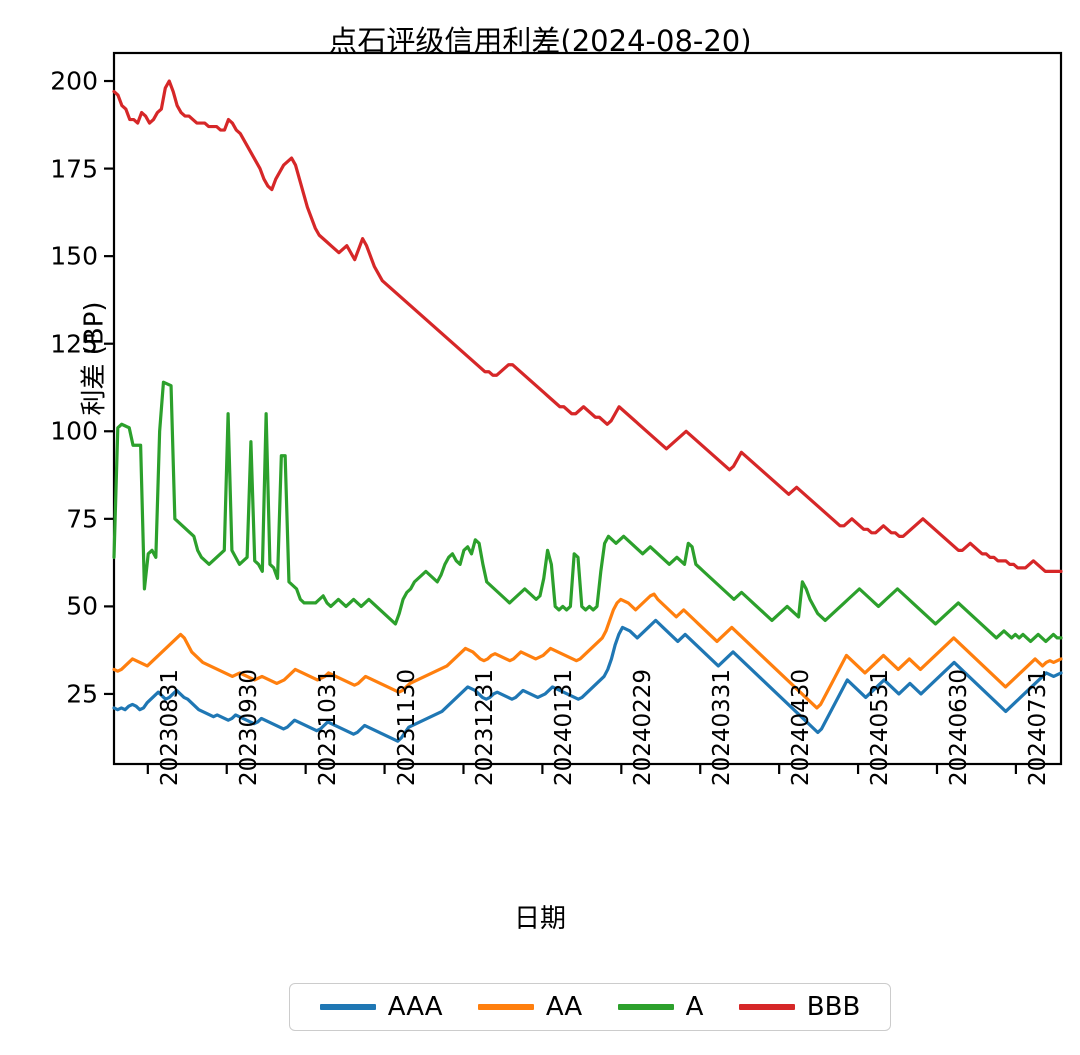 This screenshot has width=1080, height=1055. I want to click on y-tick-label: 25, so click(82, 694).